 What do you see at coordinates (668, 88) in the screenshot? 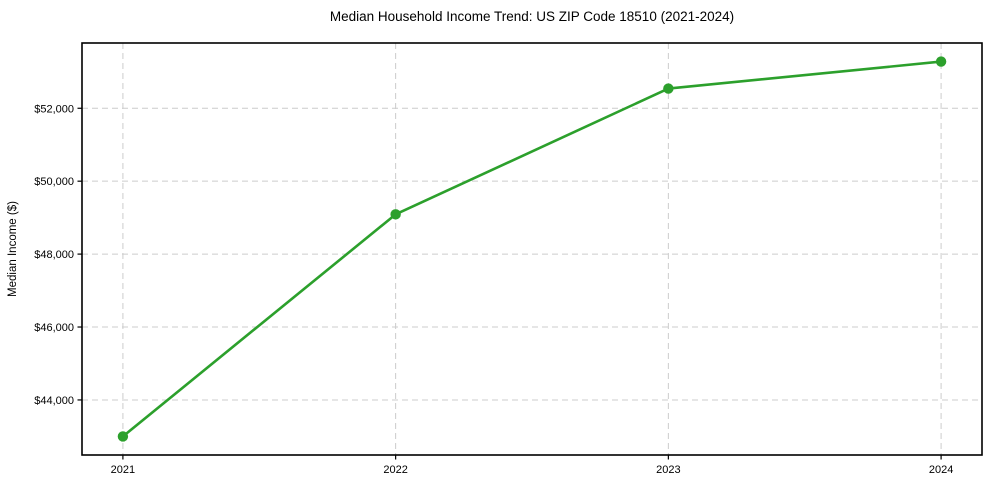
I see `data-point-2023` at bounding box center [668, 88].